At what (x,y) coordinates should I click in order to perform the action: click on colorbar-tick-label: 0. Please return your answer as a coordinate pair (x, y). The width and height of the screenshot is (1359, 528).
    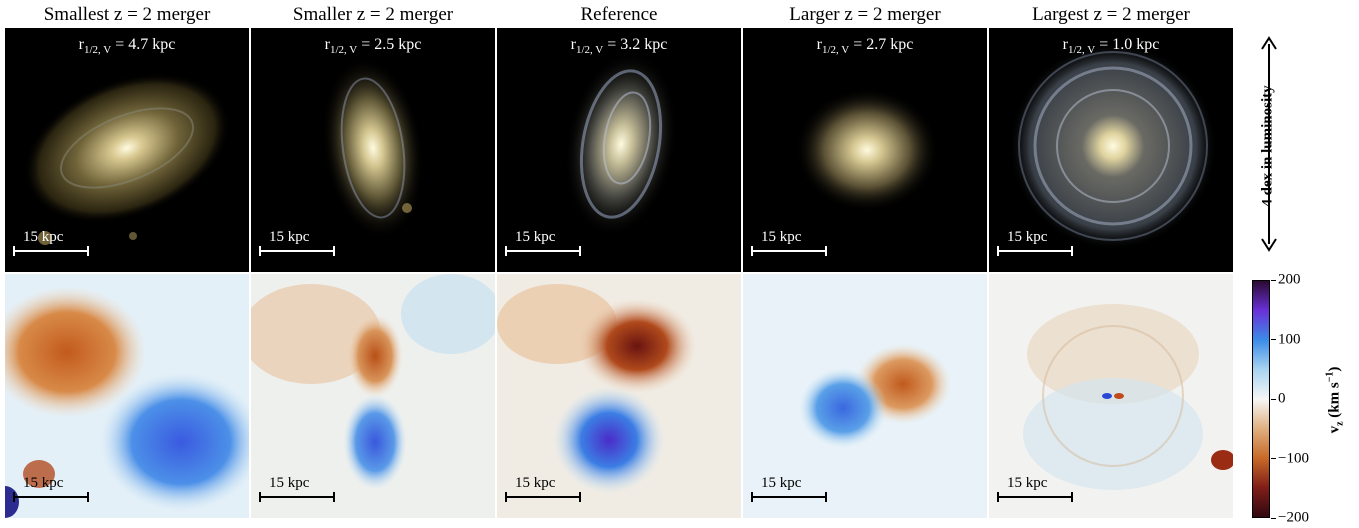
    Looking at the image, I should click on (1282, 398).